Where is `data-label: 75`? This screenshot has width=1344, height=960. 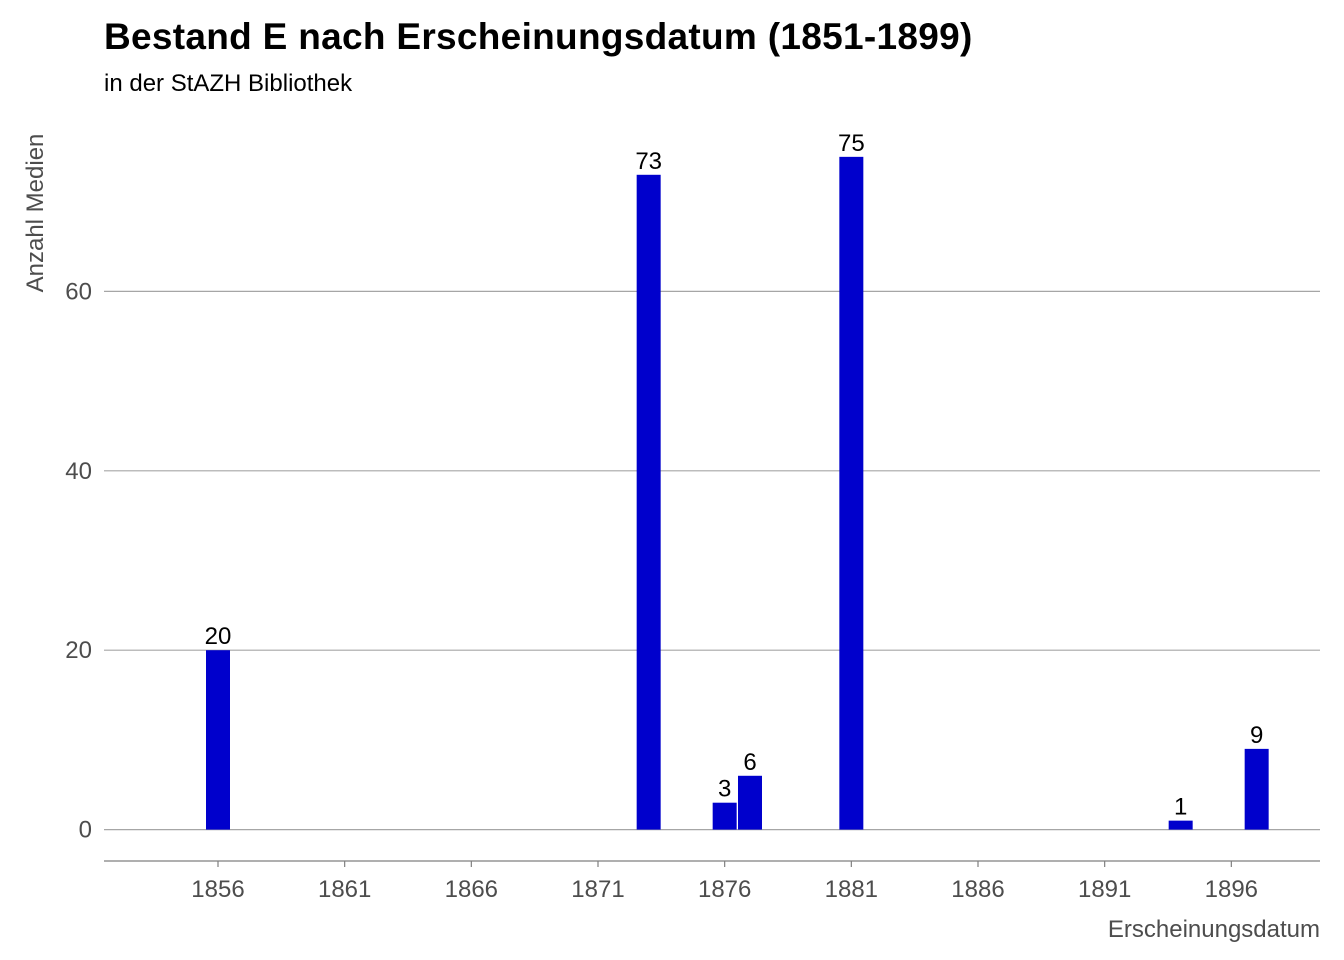 data-label: 75 is located at coordinates (851, 143).